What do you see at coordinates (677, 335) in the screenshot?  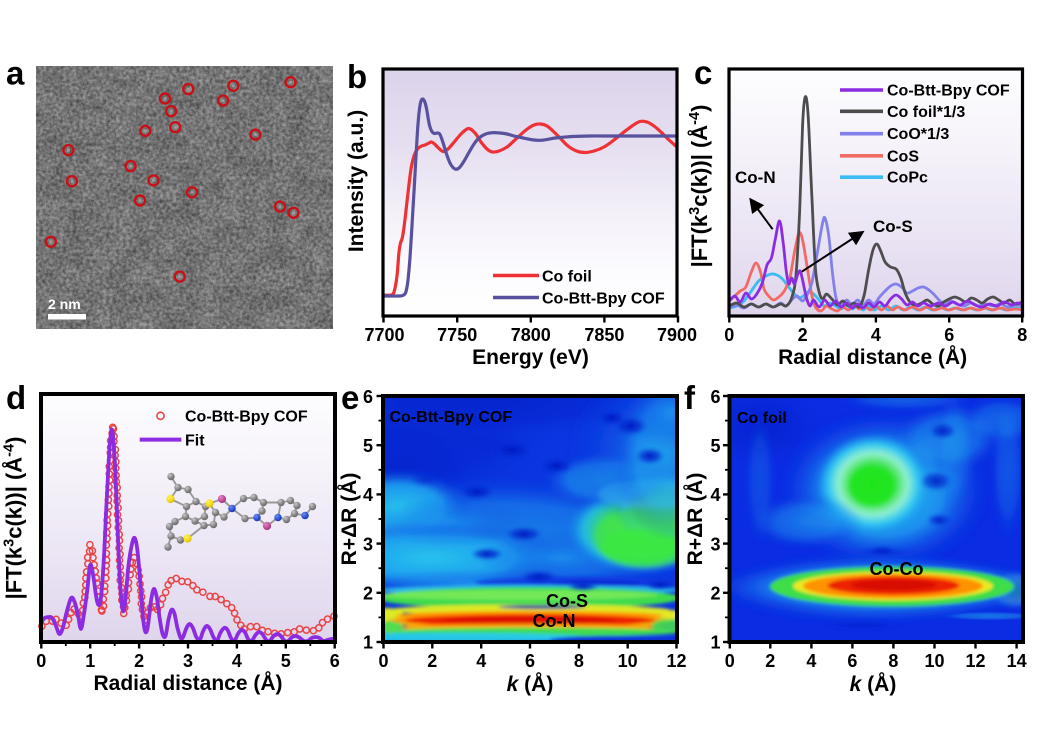 I see `svg-text: 7900` at bounding box center [677, 335].